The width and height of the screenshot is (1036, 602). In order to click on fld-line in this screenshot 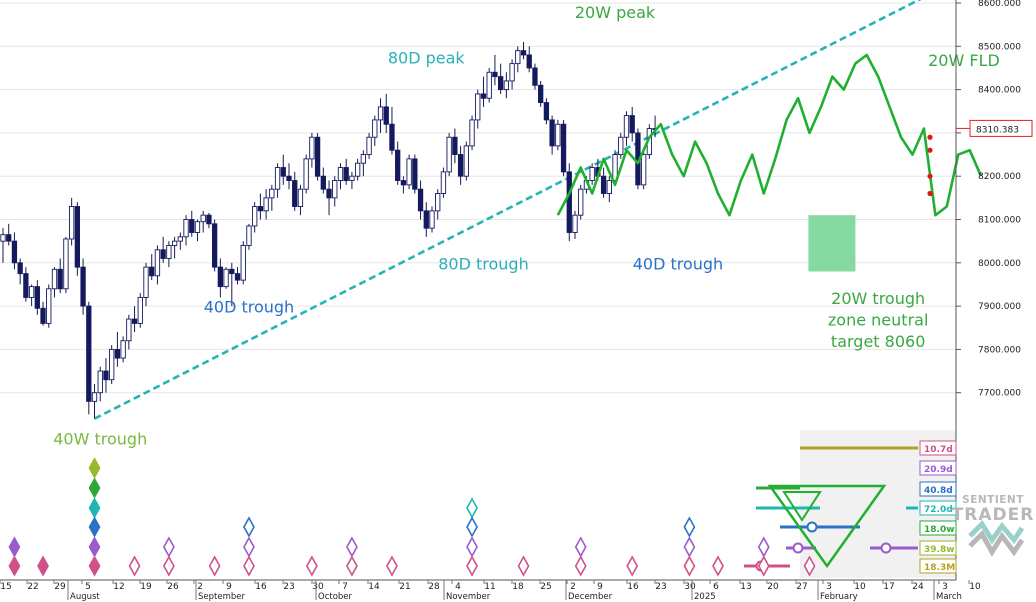, I will do `click(769, 135)`.